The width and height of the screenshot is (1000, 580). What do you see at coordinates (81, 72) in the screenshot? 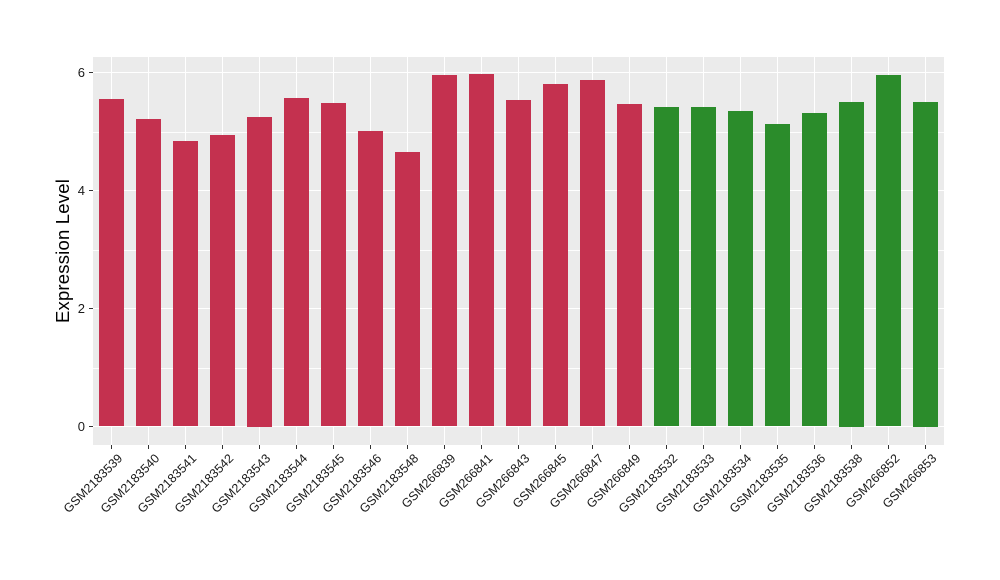
I see `y-tick-label: 6` at bounding box center [81, 72].